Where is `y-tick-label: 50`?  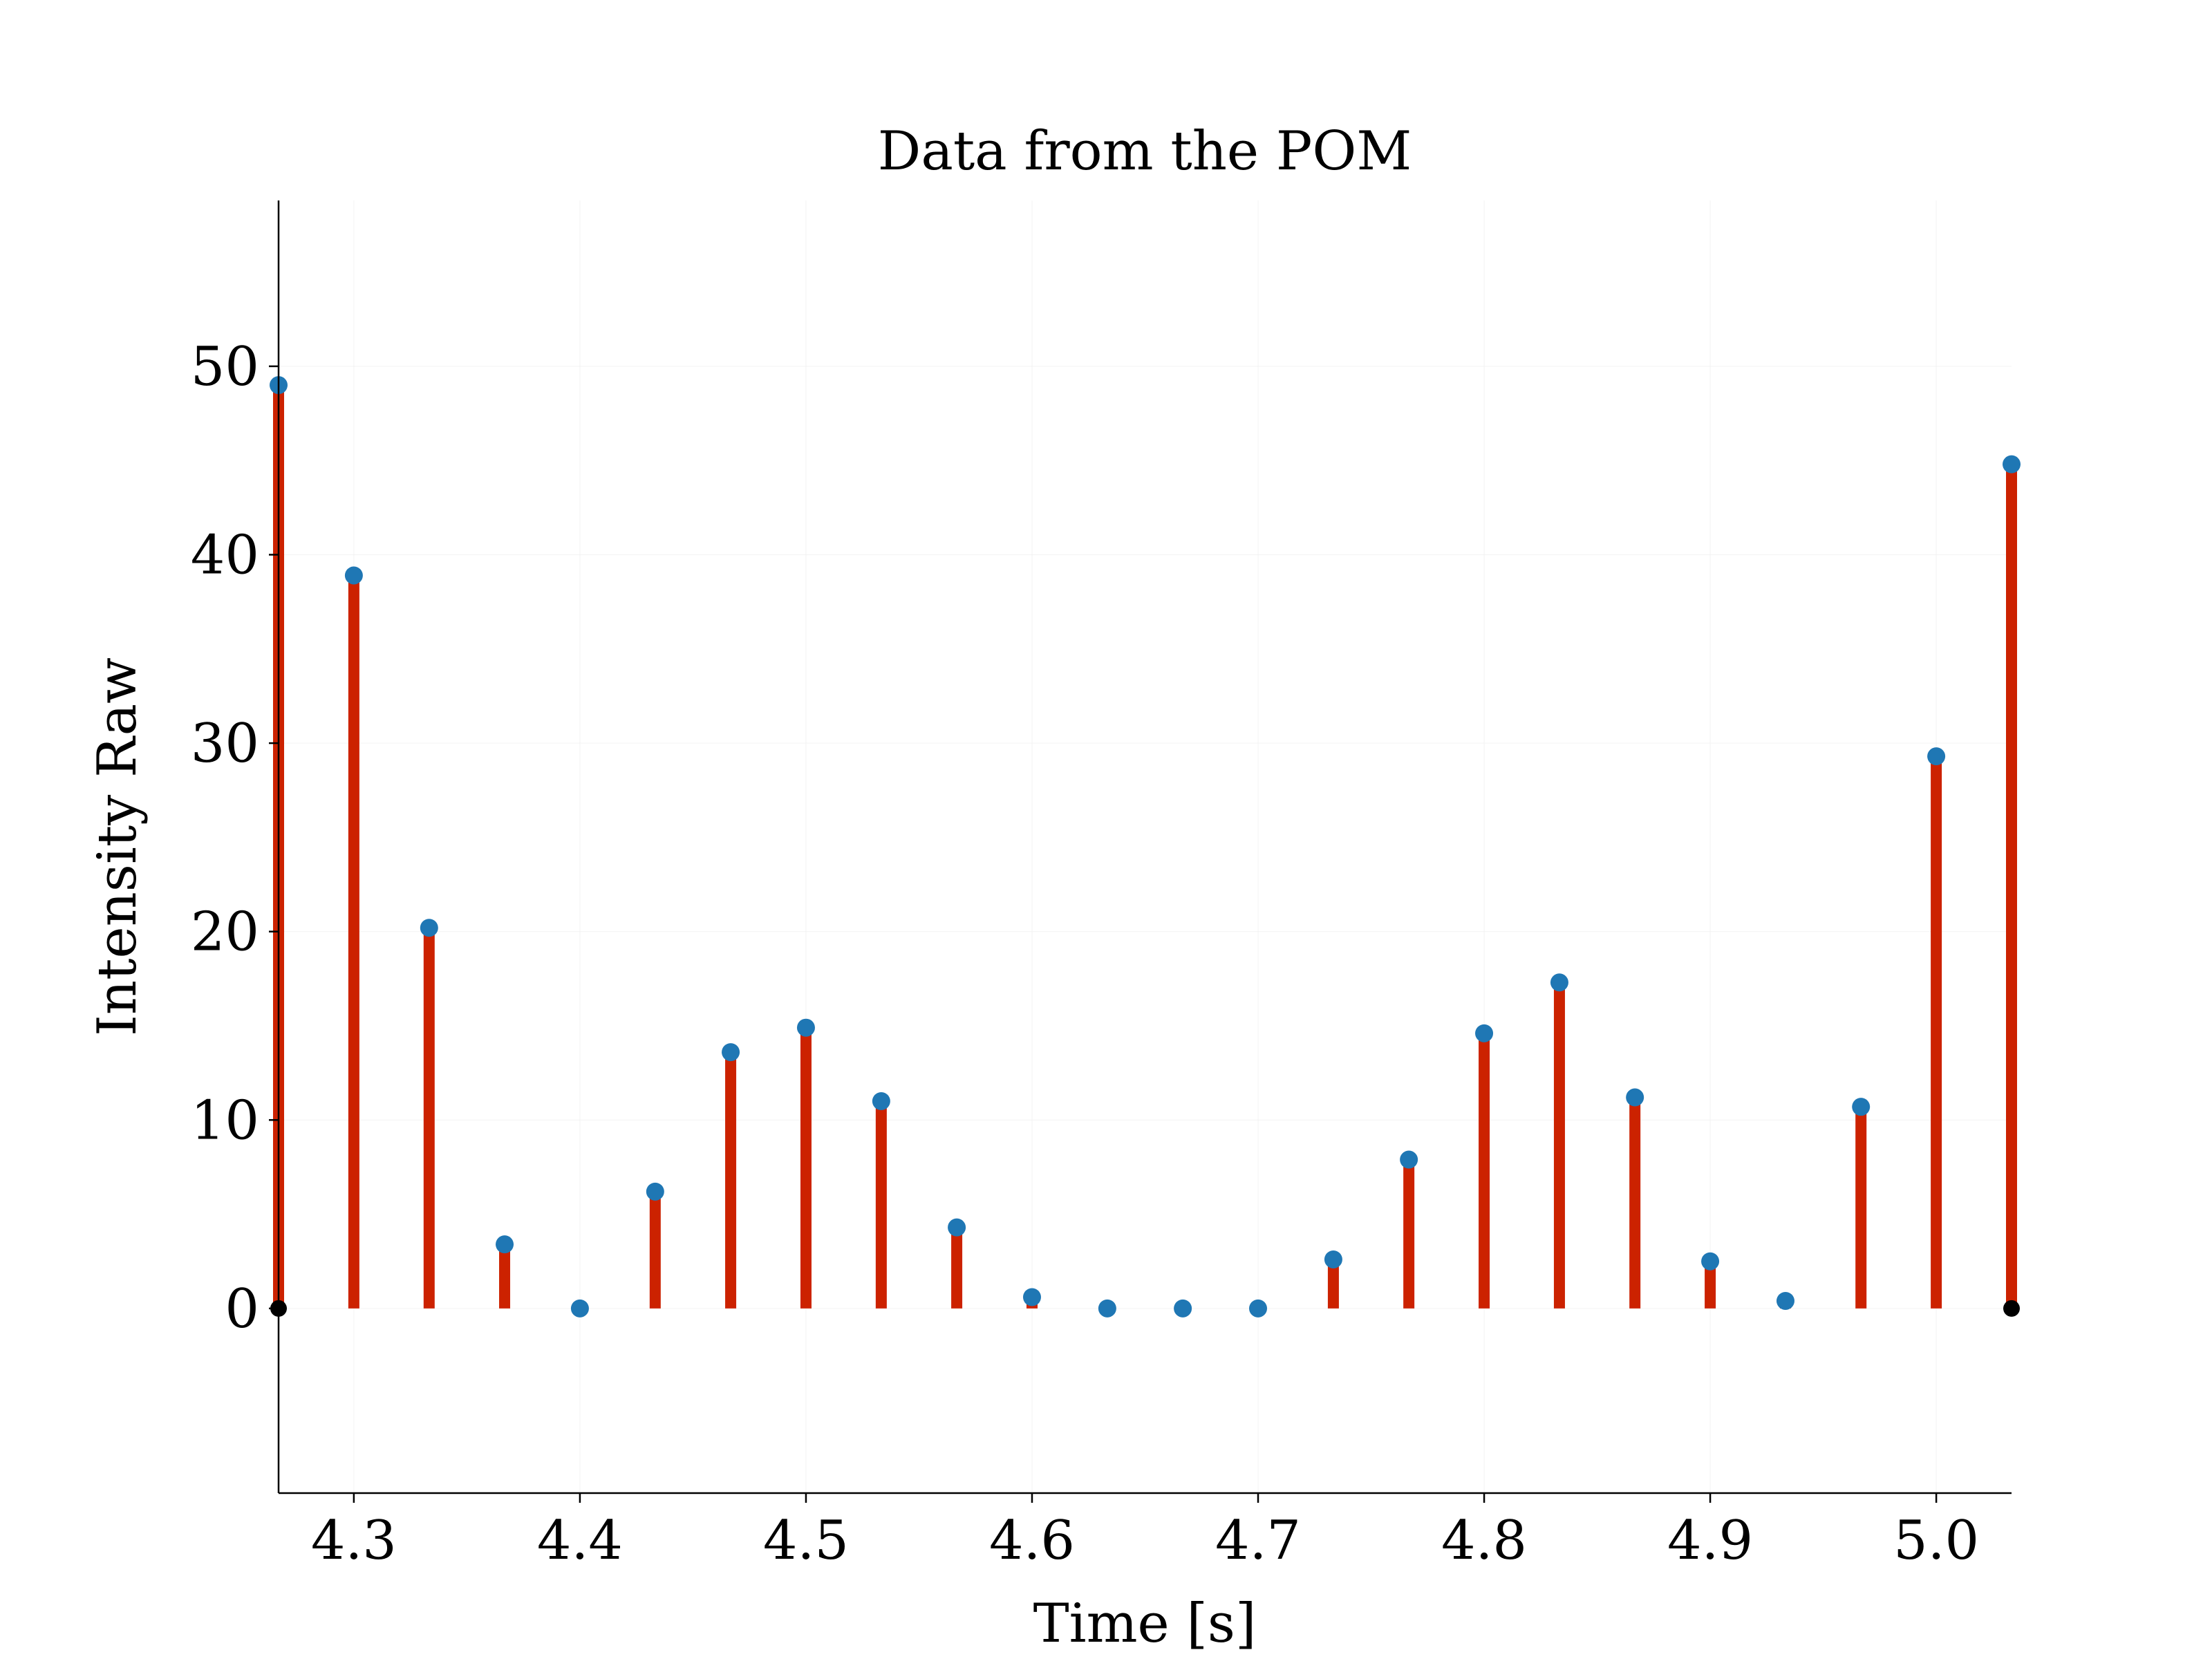
y-tick-label: 50 is located at coordinates (225, 367).